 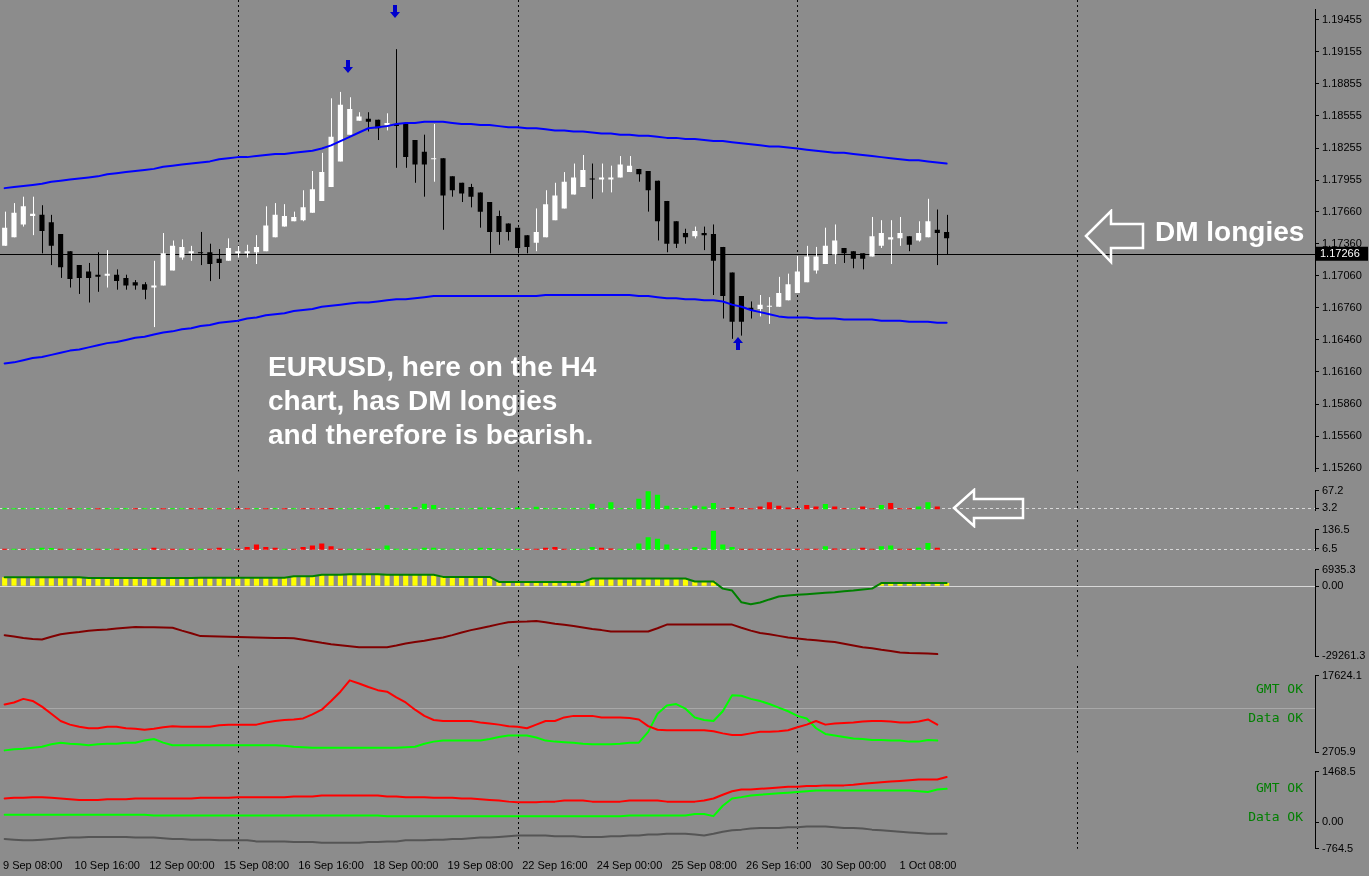 What do you see at coordinates (1342, 50) in the screenshot?
I see `y-tick-label: 1.19155` at bounding box center [1342, 50].